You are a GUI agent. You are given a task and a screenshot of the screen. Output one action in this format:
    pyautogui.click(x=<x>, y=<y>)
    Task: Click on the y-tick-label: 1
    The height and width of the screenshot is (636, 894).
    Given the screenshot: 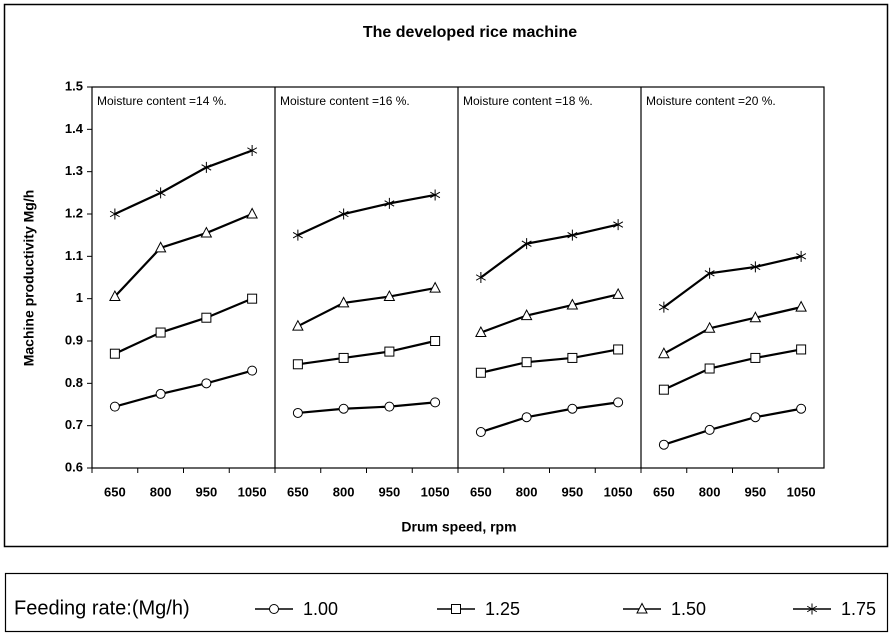 What is the action you would take?
    pyautogui.click(x=79, y=297)
    